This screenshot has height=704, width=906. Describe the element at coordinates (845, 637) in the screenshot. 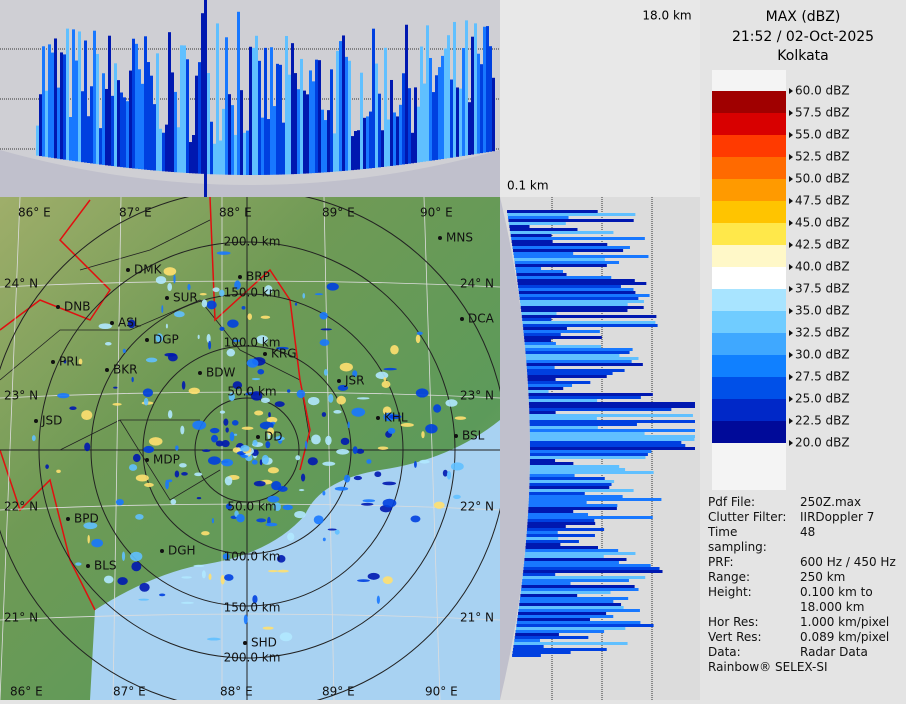

I see `info-value: 0.089 km/pixel` at that location.